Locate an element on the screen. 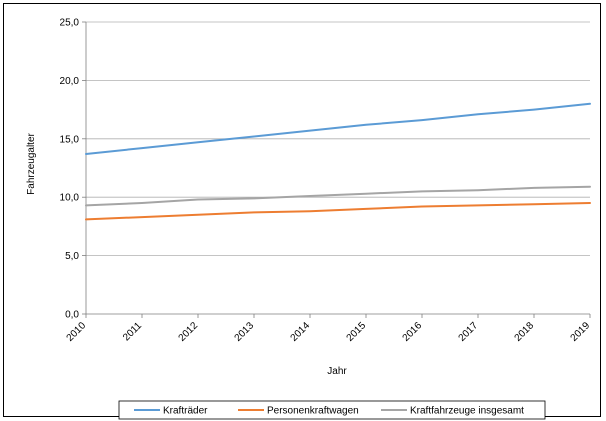 This screenshot has width=606, height=421. y-tick-label: 20,0 is located at coordinates (70, 81).